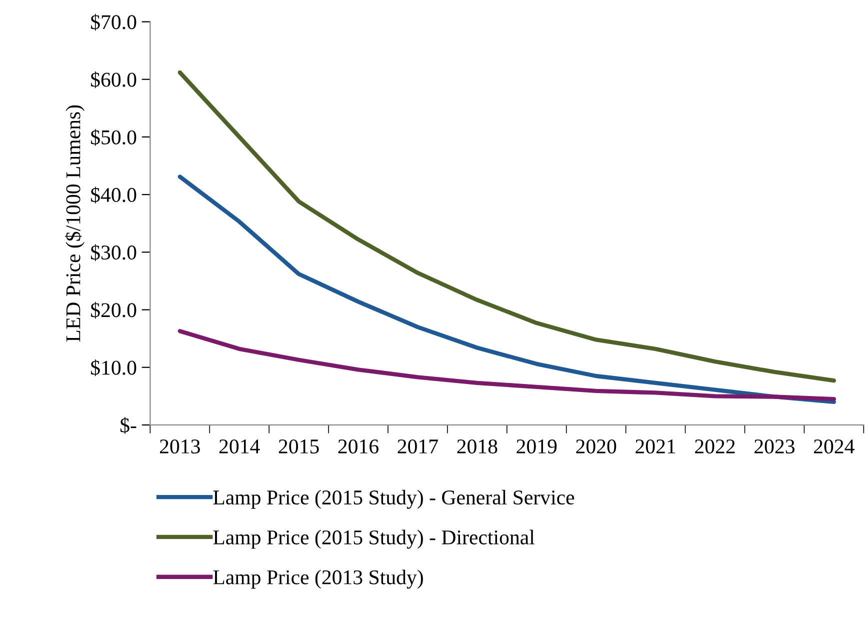 The image size is (868, 640). Describe the element at coordinates (318, 579) in the screenshot. I see `legend-label: Lamp Price (2013 Study)` at that location.